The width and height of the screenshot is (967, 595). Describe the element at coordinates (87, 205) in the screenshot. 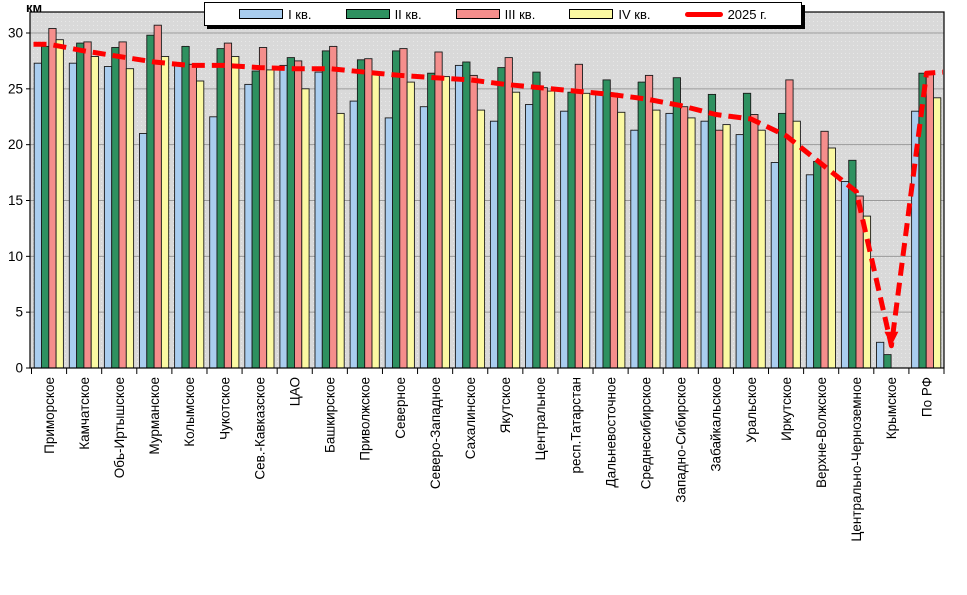

I see `bar-III кв.-Камчатское` at that location.